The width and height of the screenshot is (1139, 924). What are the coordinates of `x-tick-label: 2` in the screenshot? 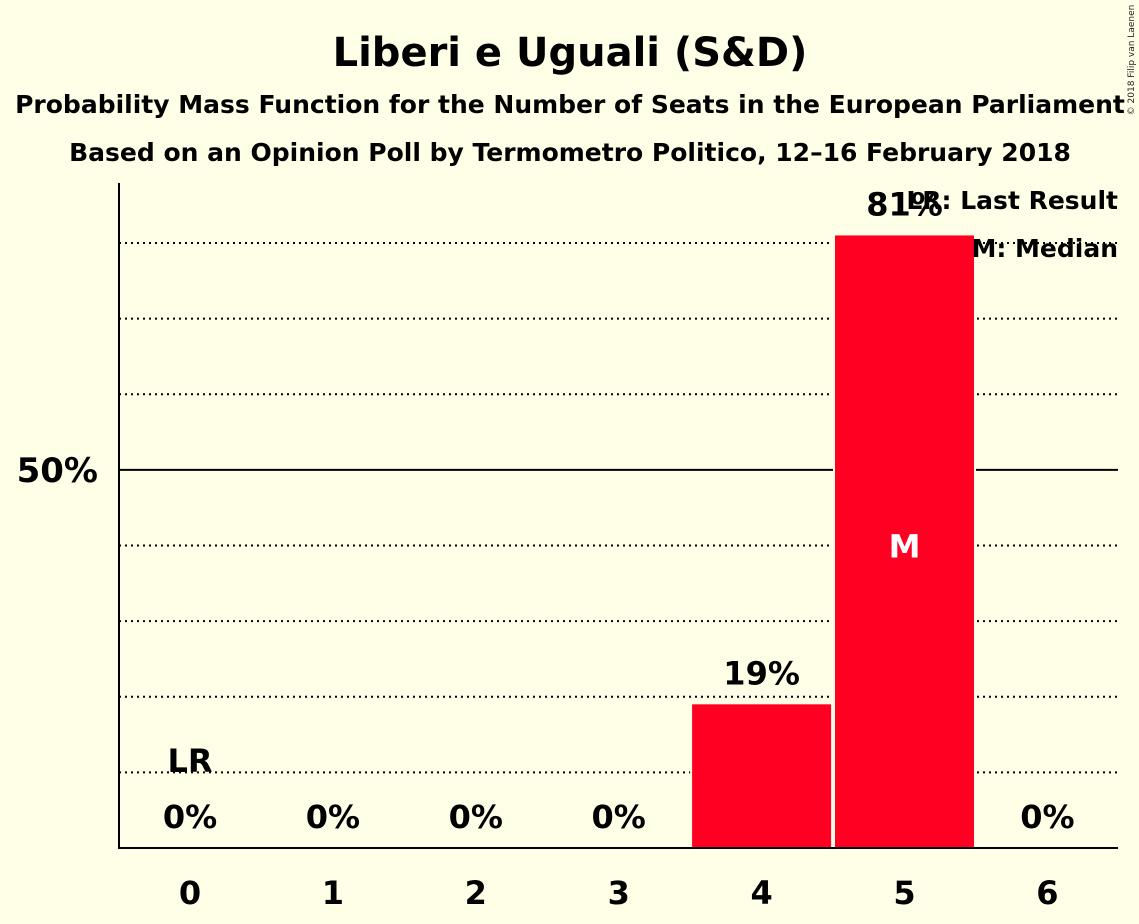 It's located at (476, 893).